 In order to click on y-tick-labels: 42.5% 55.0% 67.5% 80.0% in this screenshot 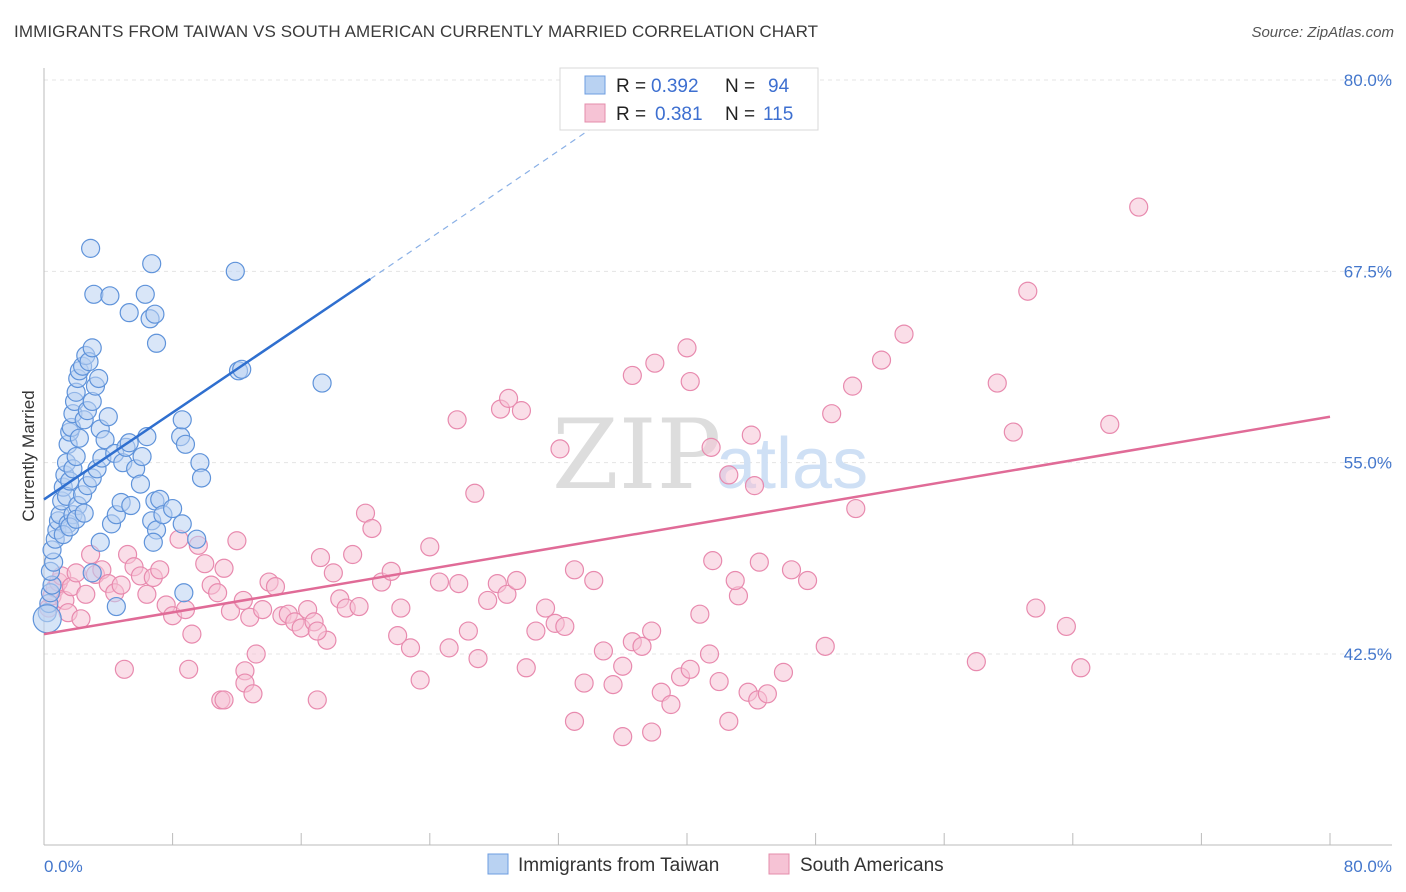, I will do `click(1368, 367)`.